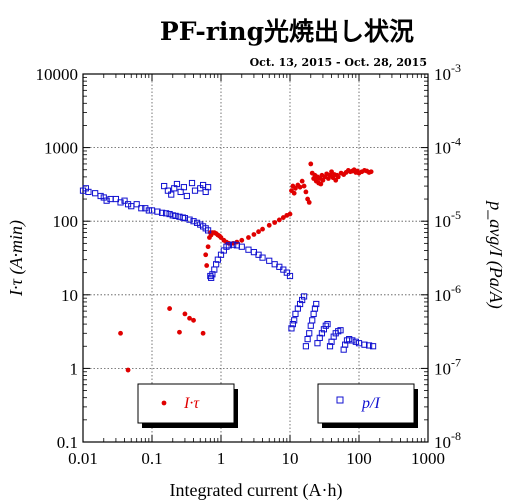 The width and height of the screenshot is (505, 502). What do you see at coordinates (447, 440) in the screenshot?
I see `y-right-tick-label: 10⁻⁸` at bounding box center [447, 440].